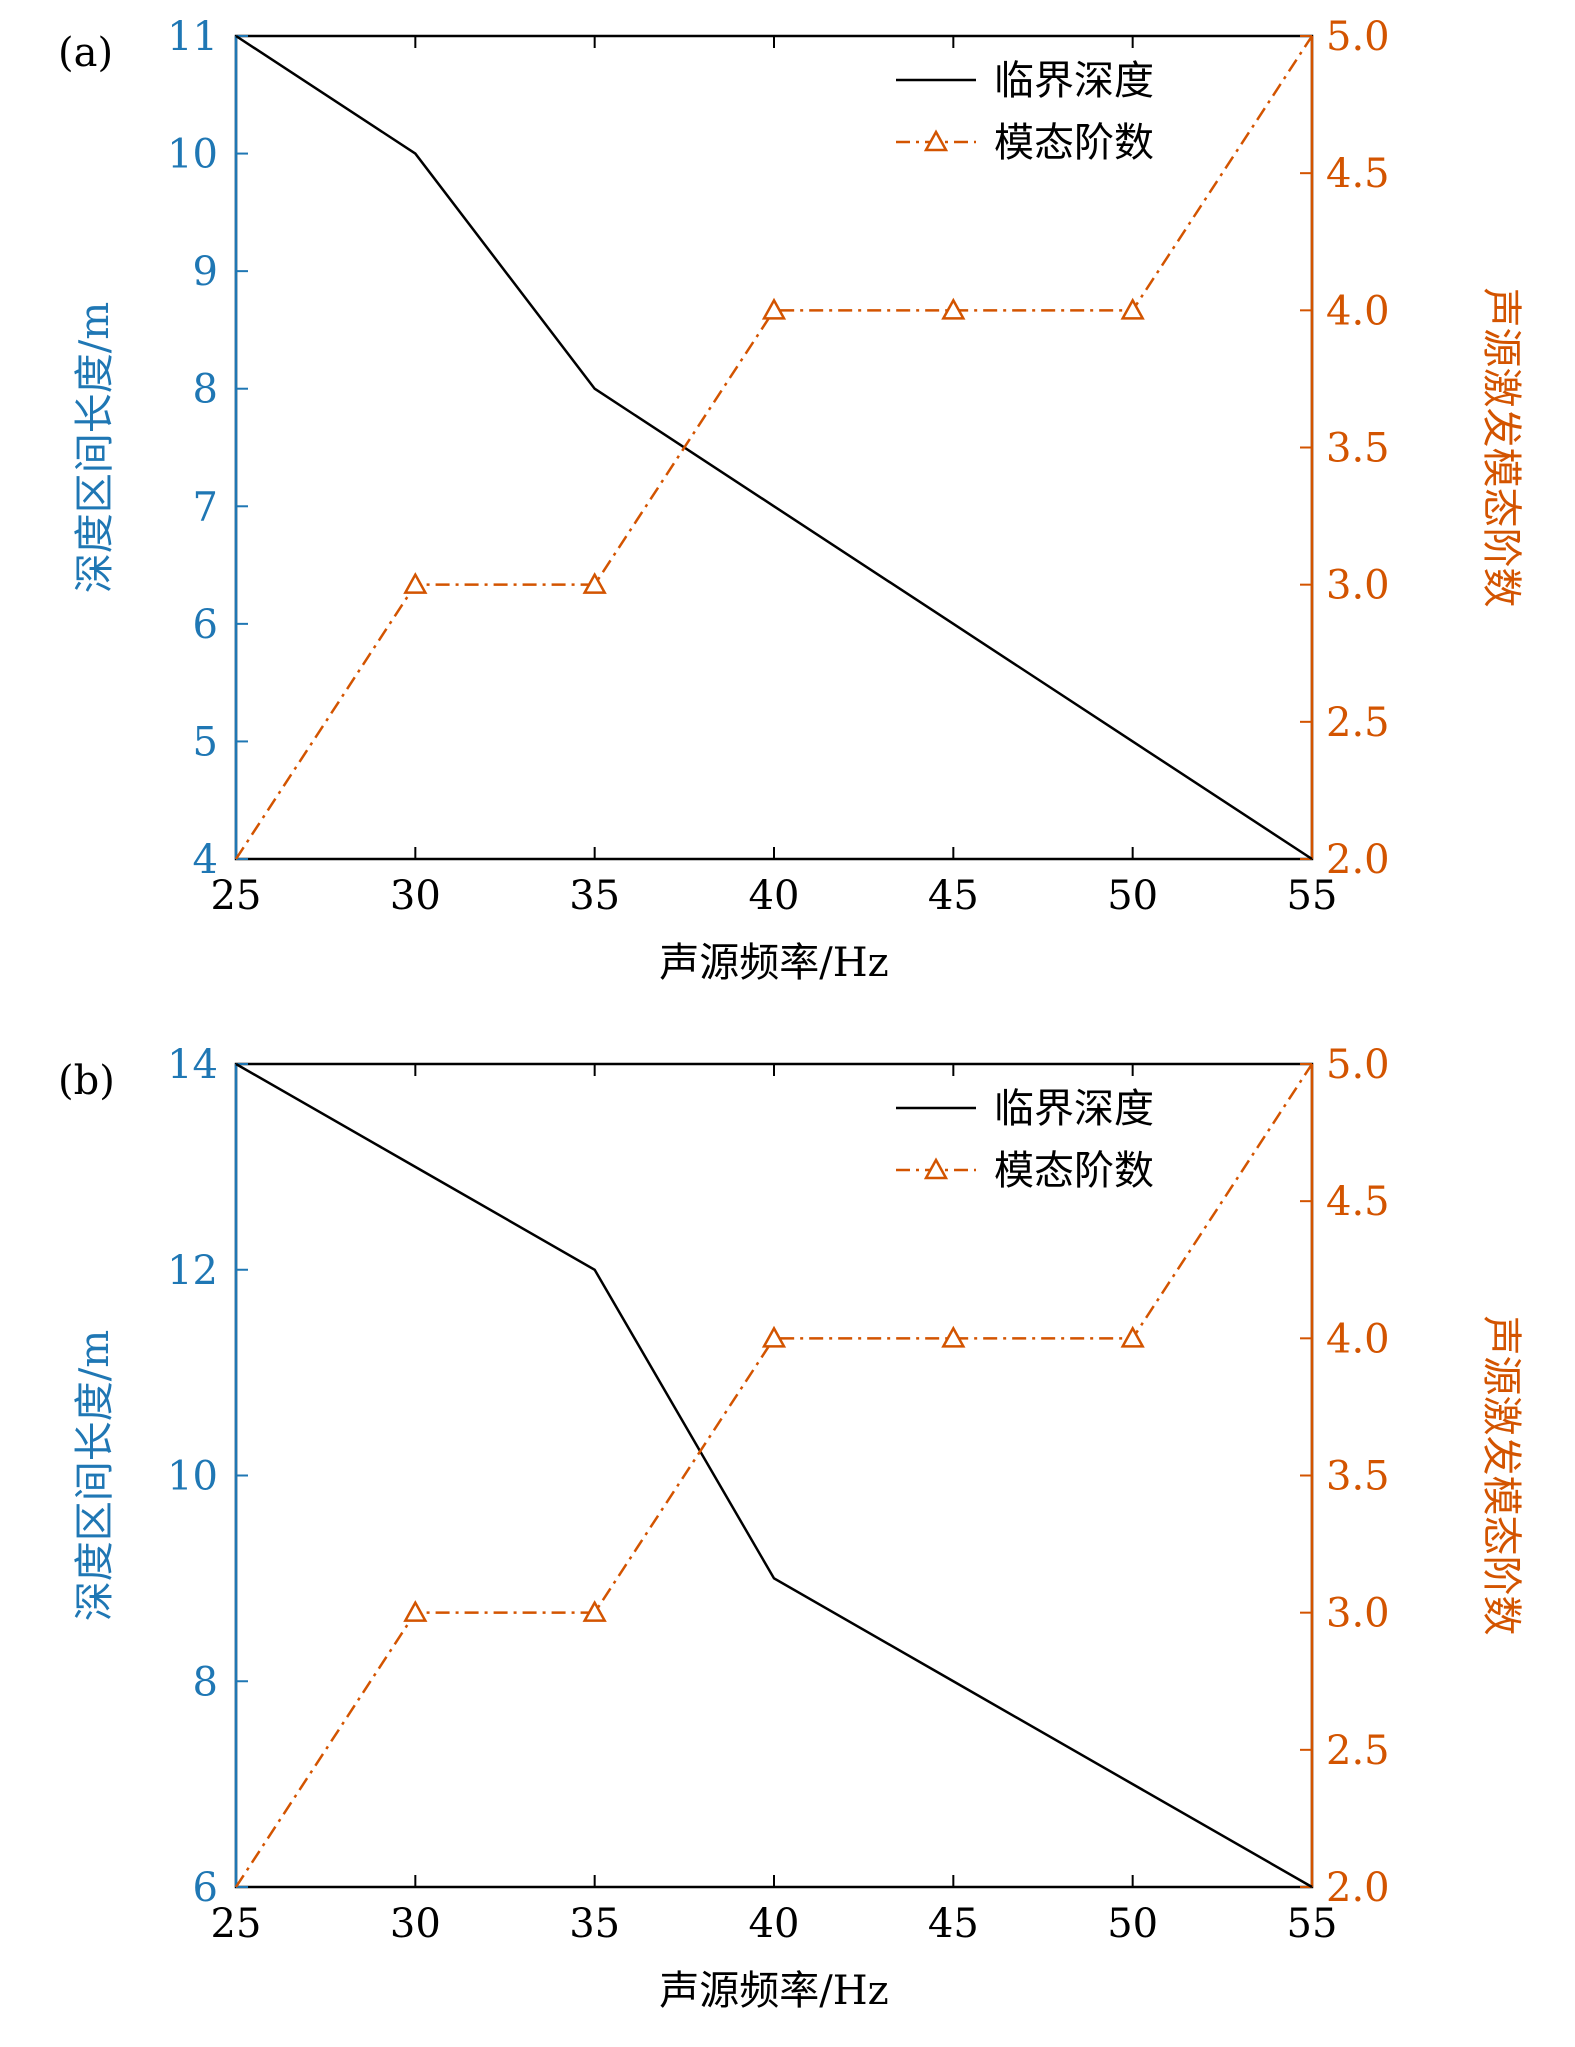 The height and width of the screenshot is (2047, 1575). Describe the element at coordinates (192, 1271) in the screenshot. I see `y-left-tick-label: 12` at that location.